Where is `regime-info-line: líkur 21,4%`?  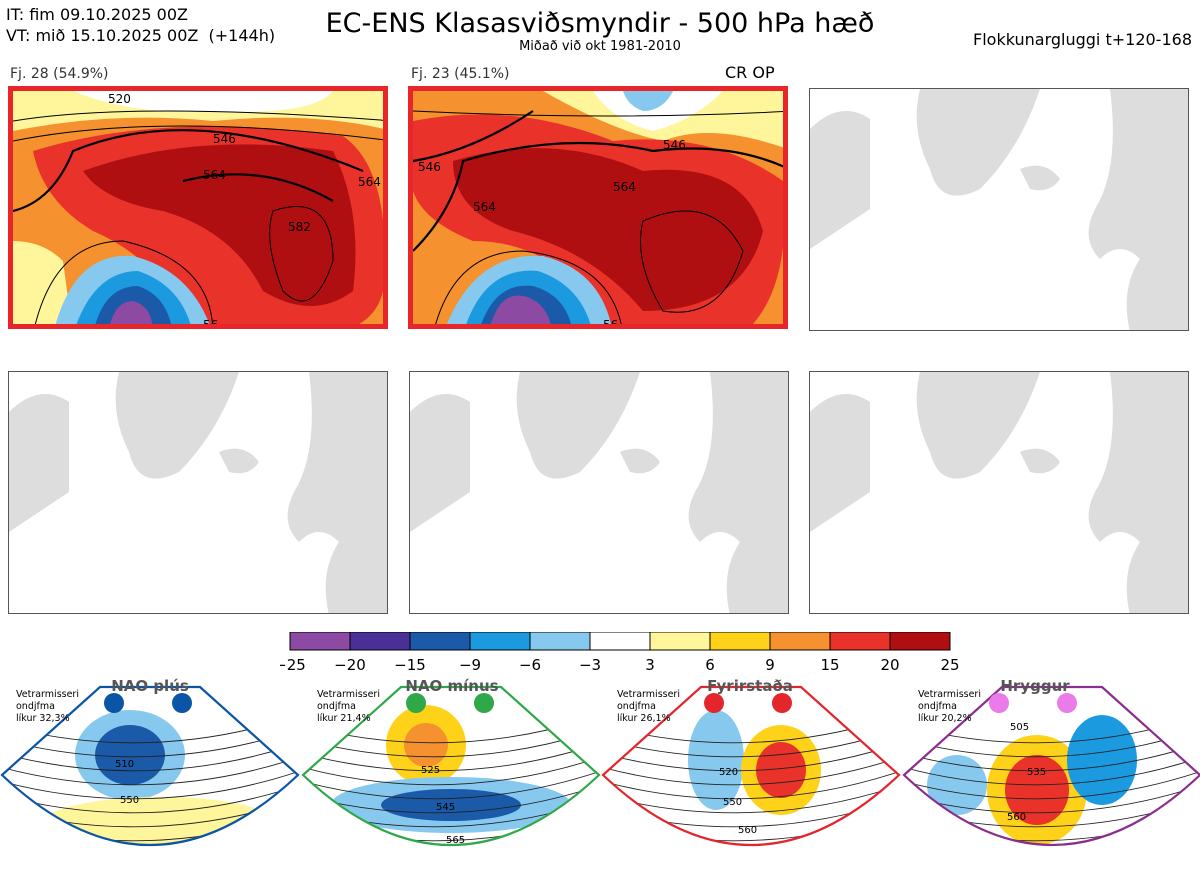 regime-info-line: líkur 21,4% is located at coordinates (344, 718).